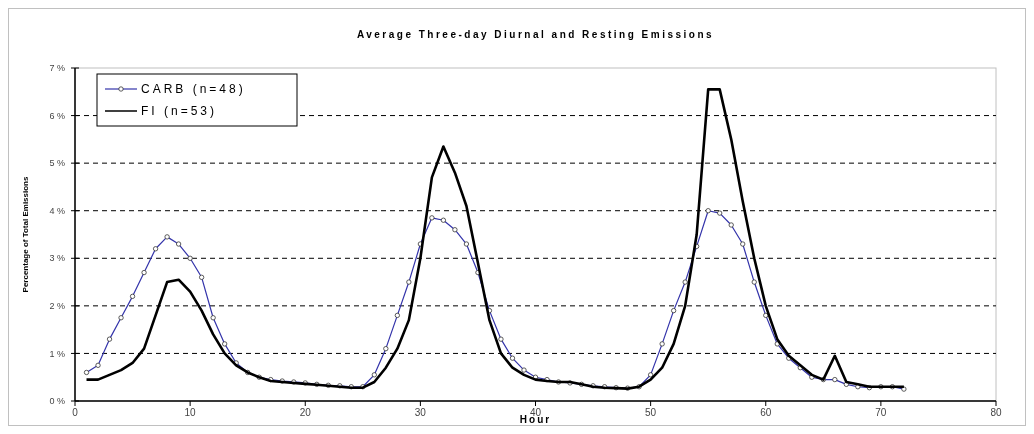  What do you see at coordinates (57, 353) in the screenshot?
I see `y-tick-label: 1 %` at bounding box center [57, 353].